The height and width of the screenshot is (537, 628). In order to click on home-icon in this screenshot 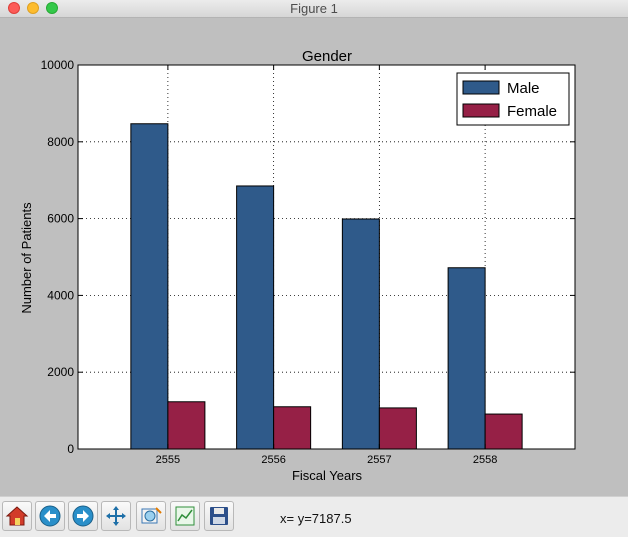, I will do `click(17, 516)`.